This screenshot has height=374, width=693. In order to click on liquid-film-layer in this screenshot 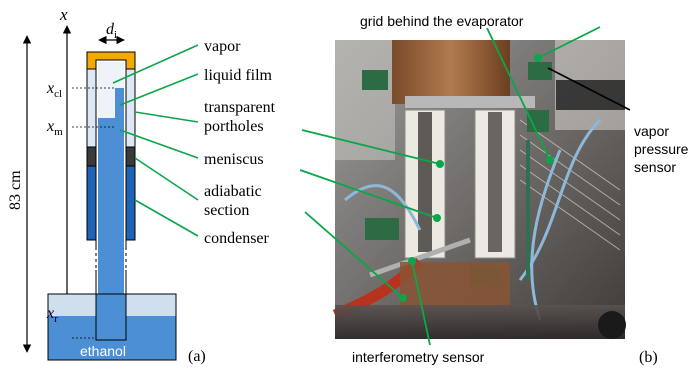, I will do `click(119, 108)`.